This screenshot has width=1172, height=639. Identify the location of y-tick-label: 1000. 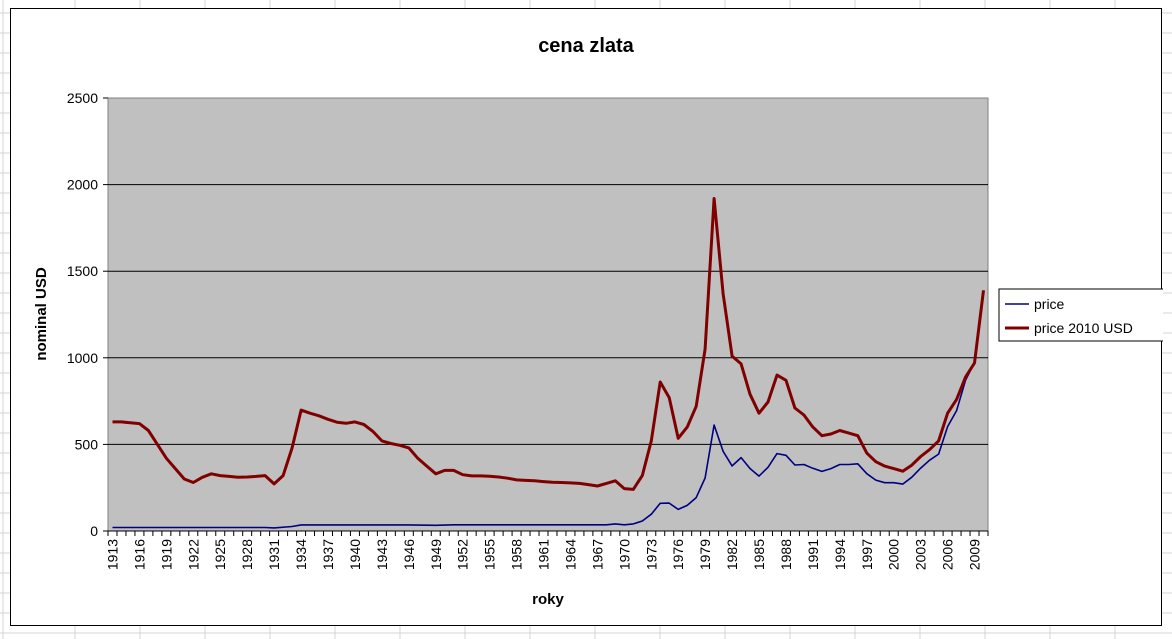
(82, 358).